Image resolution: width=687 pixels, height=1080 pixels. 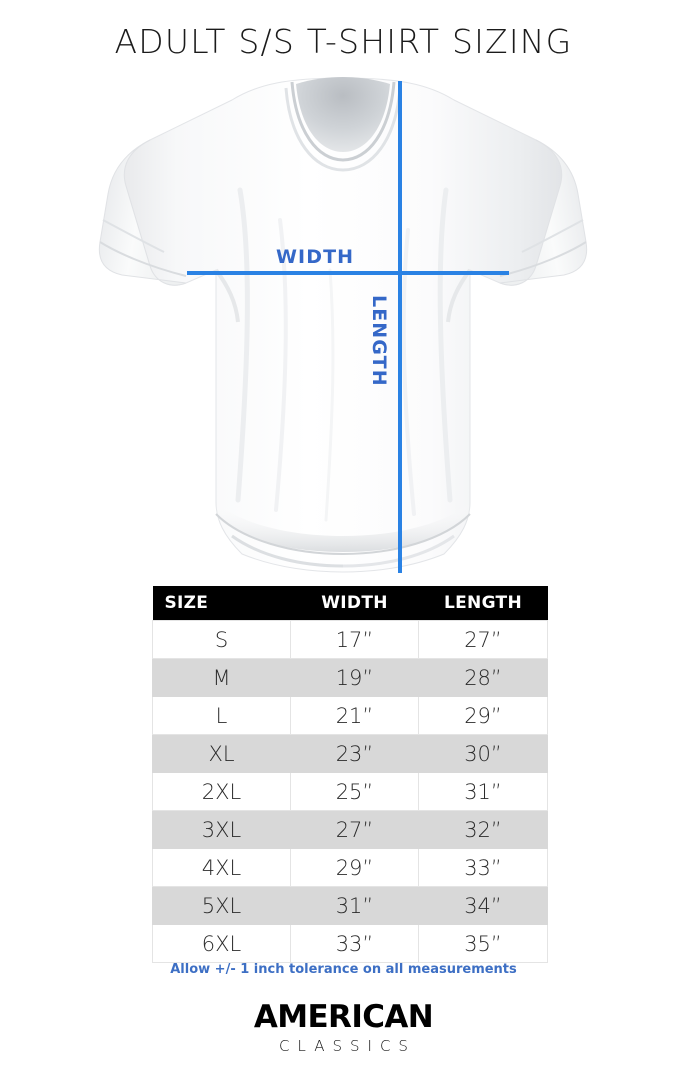 I want to click on cell-size: L, so click(x=221, y=715).